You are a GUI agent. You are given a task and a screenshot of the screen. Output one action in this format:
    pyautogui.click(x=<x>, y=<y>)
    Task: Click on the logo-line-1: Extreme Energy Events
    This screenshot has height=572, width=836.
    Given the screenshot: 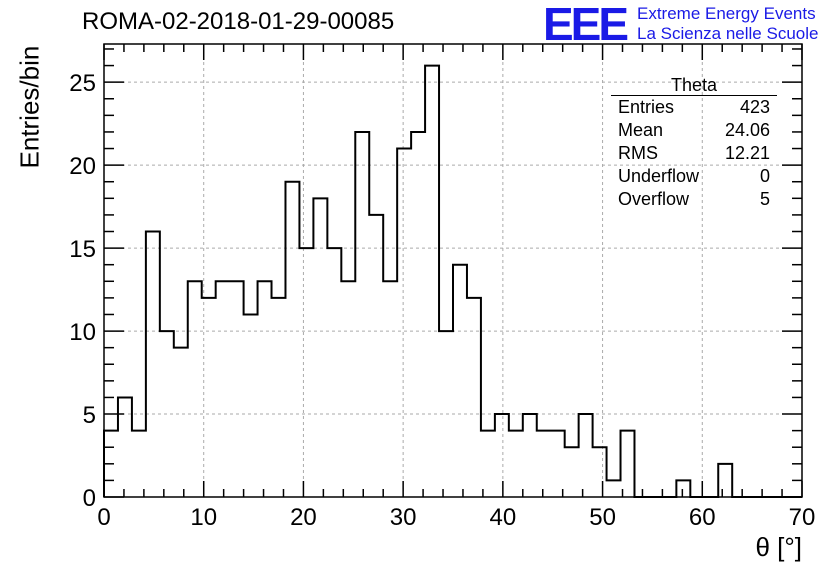 What is the action you would take?
    pyautogui.click(x=726, y=13)
    